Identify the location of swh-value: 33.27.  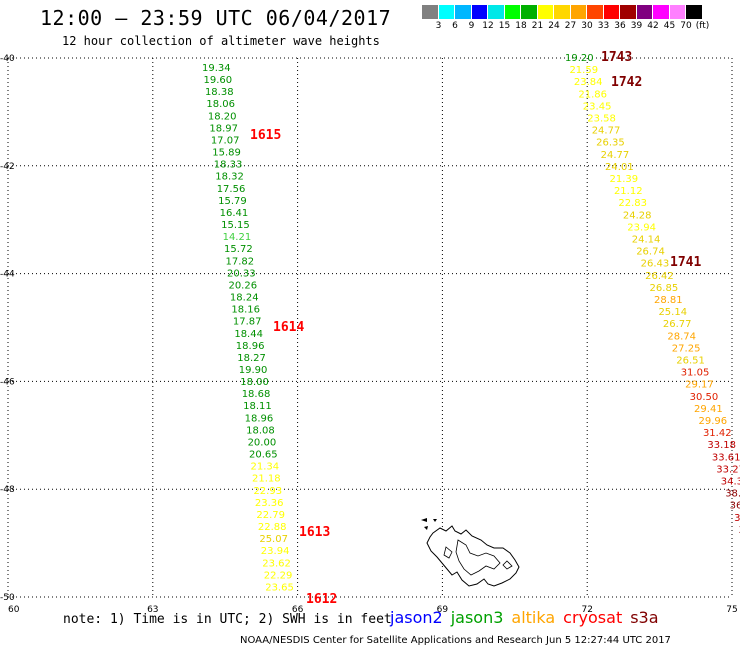
(728, 469).